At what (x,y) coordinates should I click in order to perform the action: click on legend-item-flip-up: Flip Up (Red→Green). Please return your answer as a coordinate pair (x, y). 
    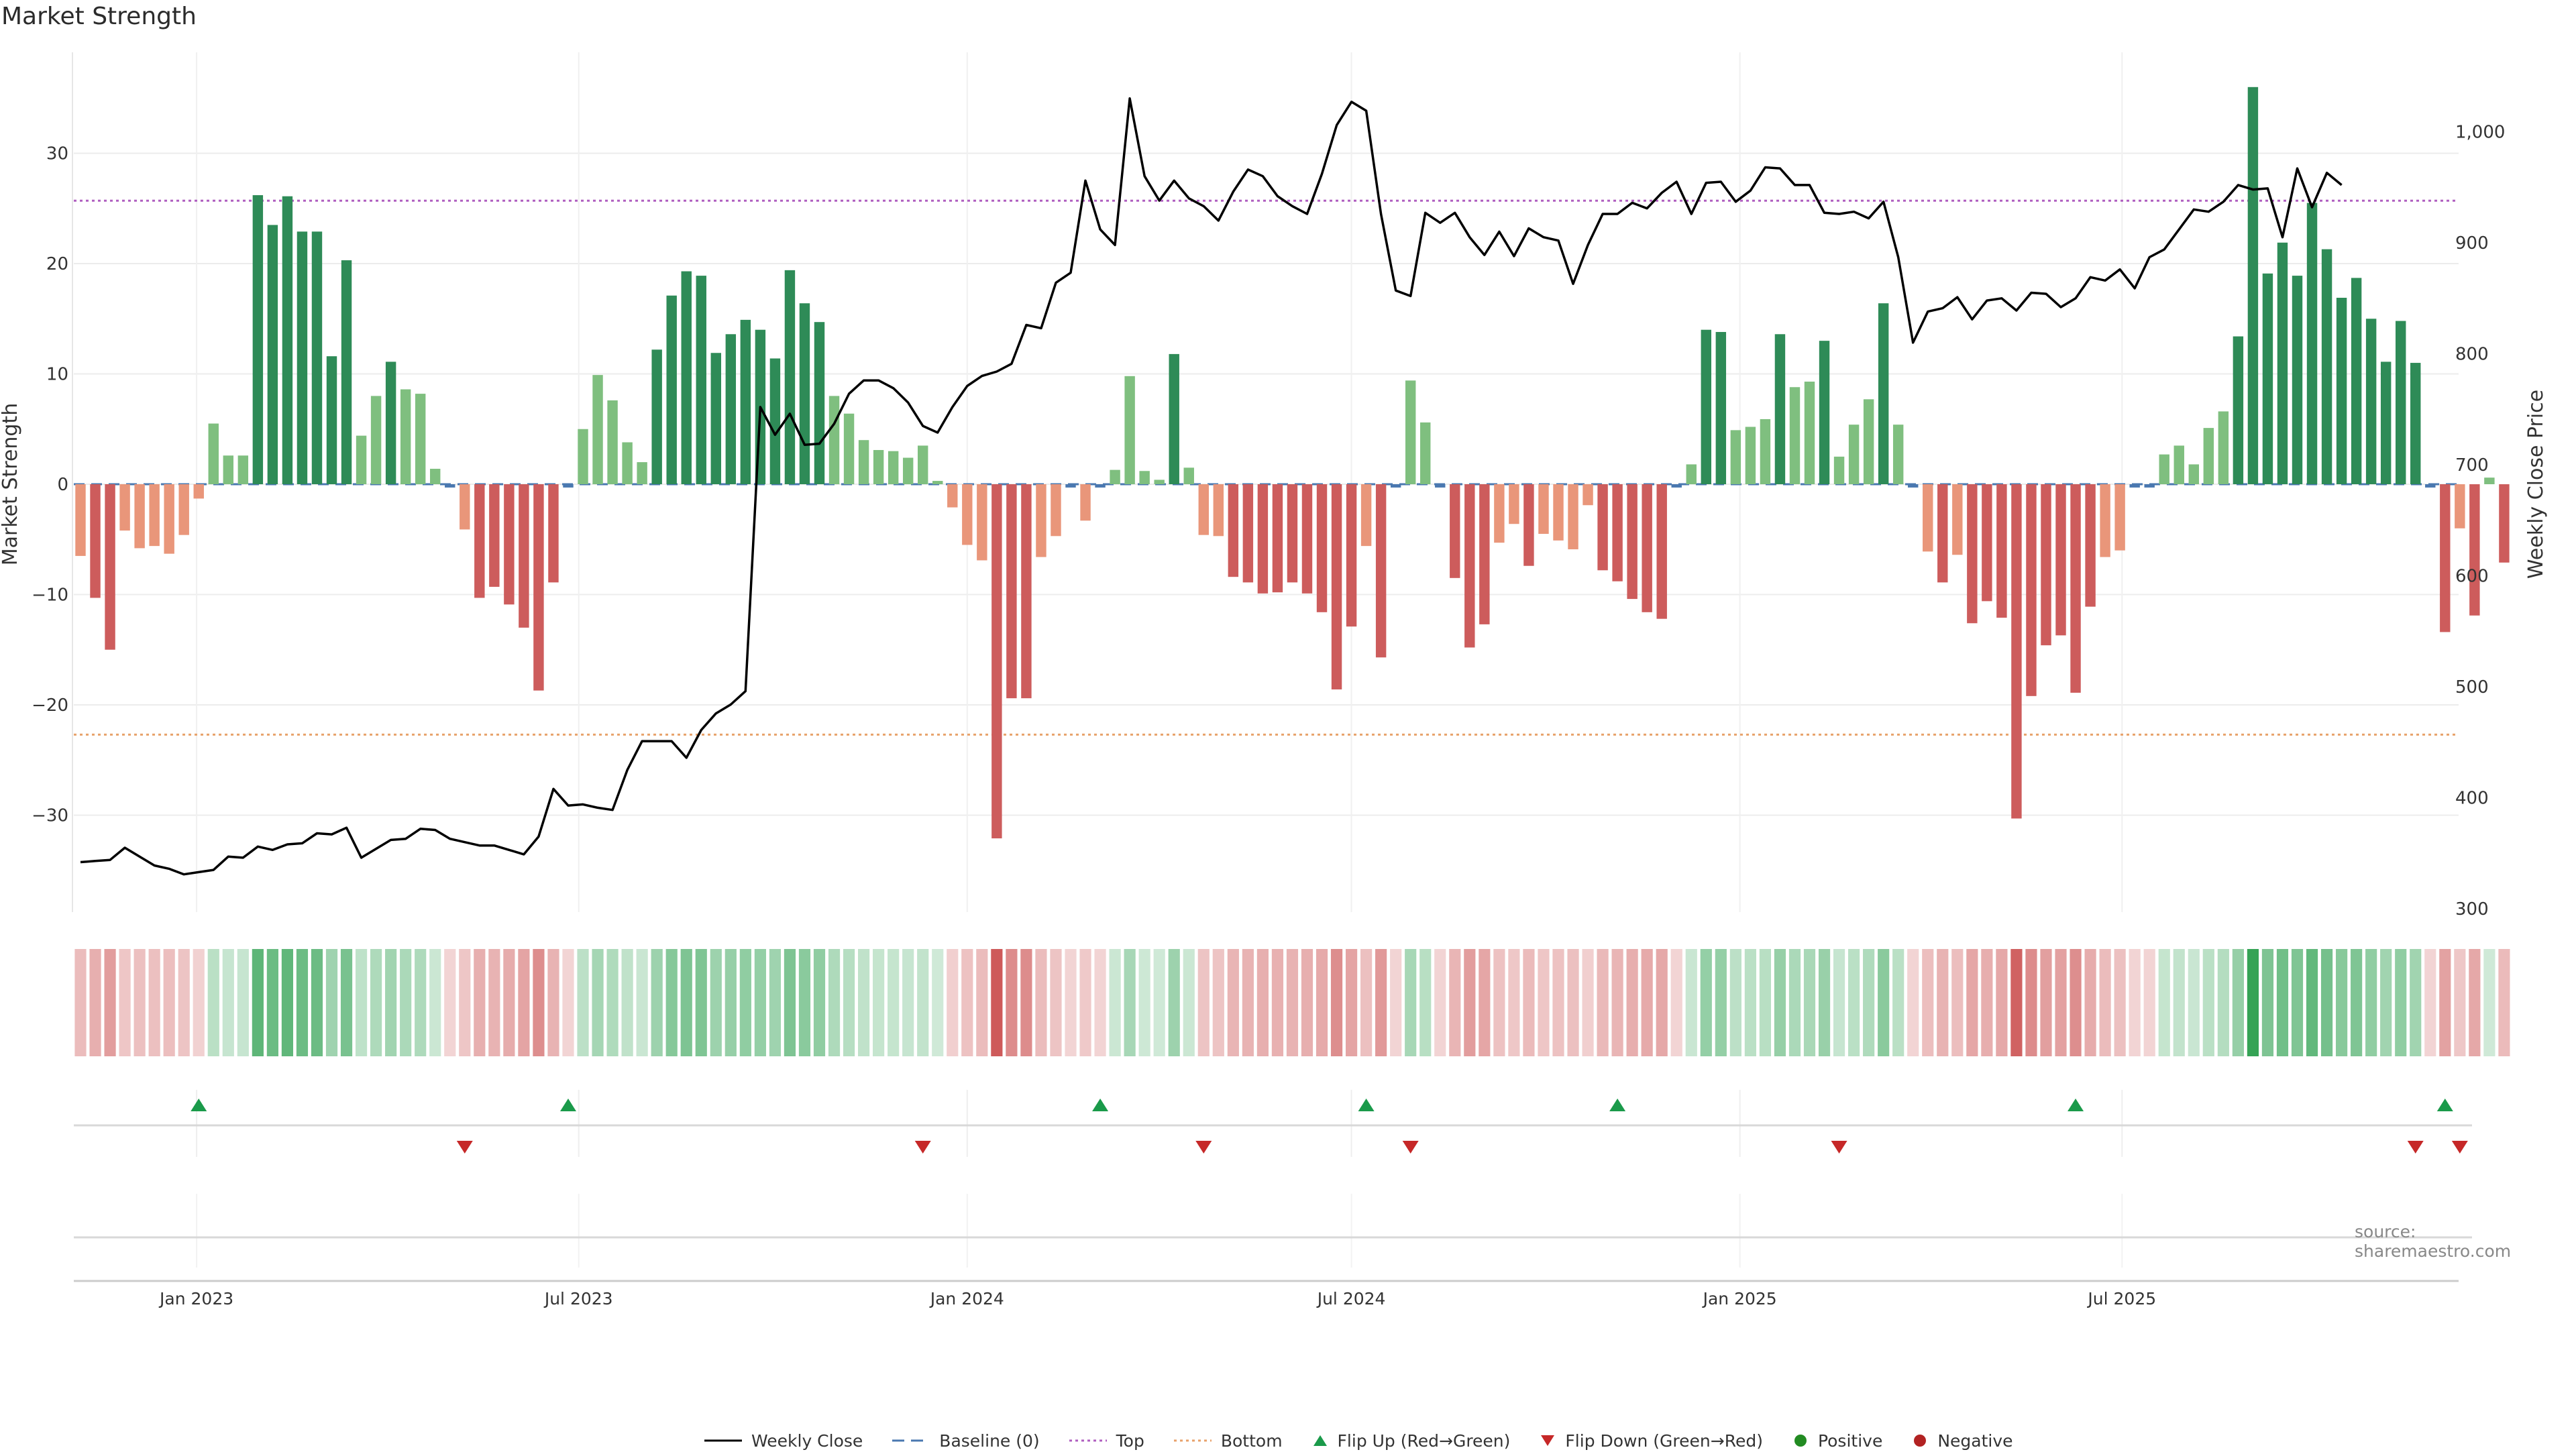
    Looking at the image, I should click on (1411, 1441).